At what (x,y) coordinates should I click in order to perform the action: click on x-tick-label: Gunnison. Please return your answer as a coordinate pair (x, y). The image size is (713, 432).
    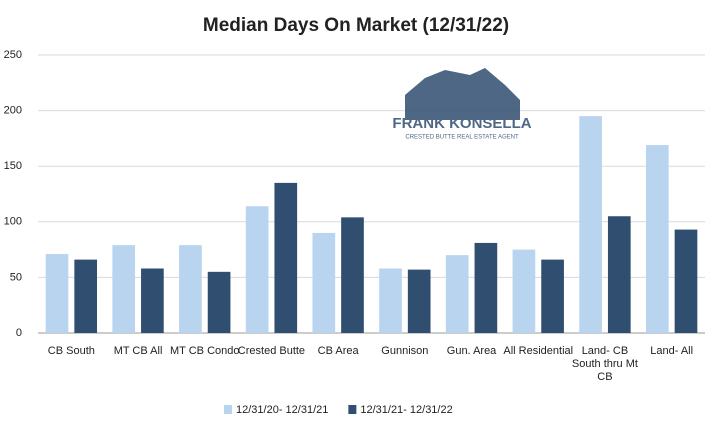
    Looking at the image, I should click on (405, 351).